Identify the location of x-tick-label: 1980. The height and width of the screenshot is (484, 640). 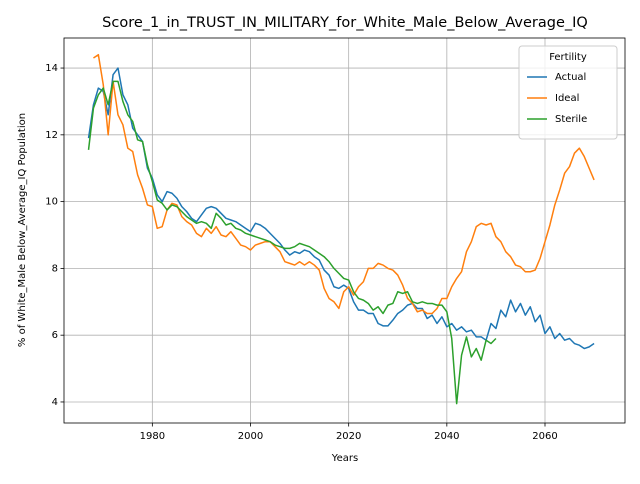
(152, 436).